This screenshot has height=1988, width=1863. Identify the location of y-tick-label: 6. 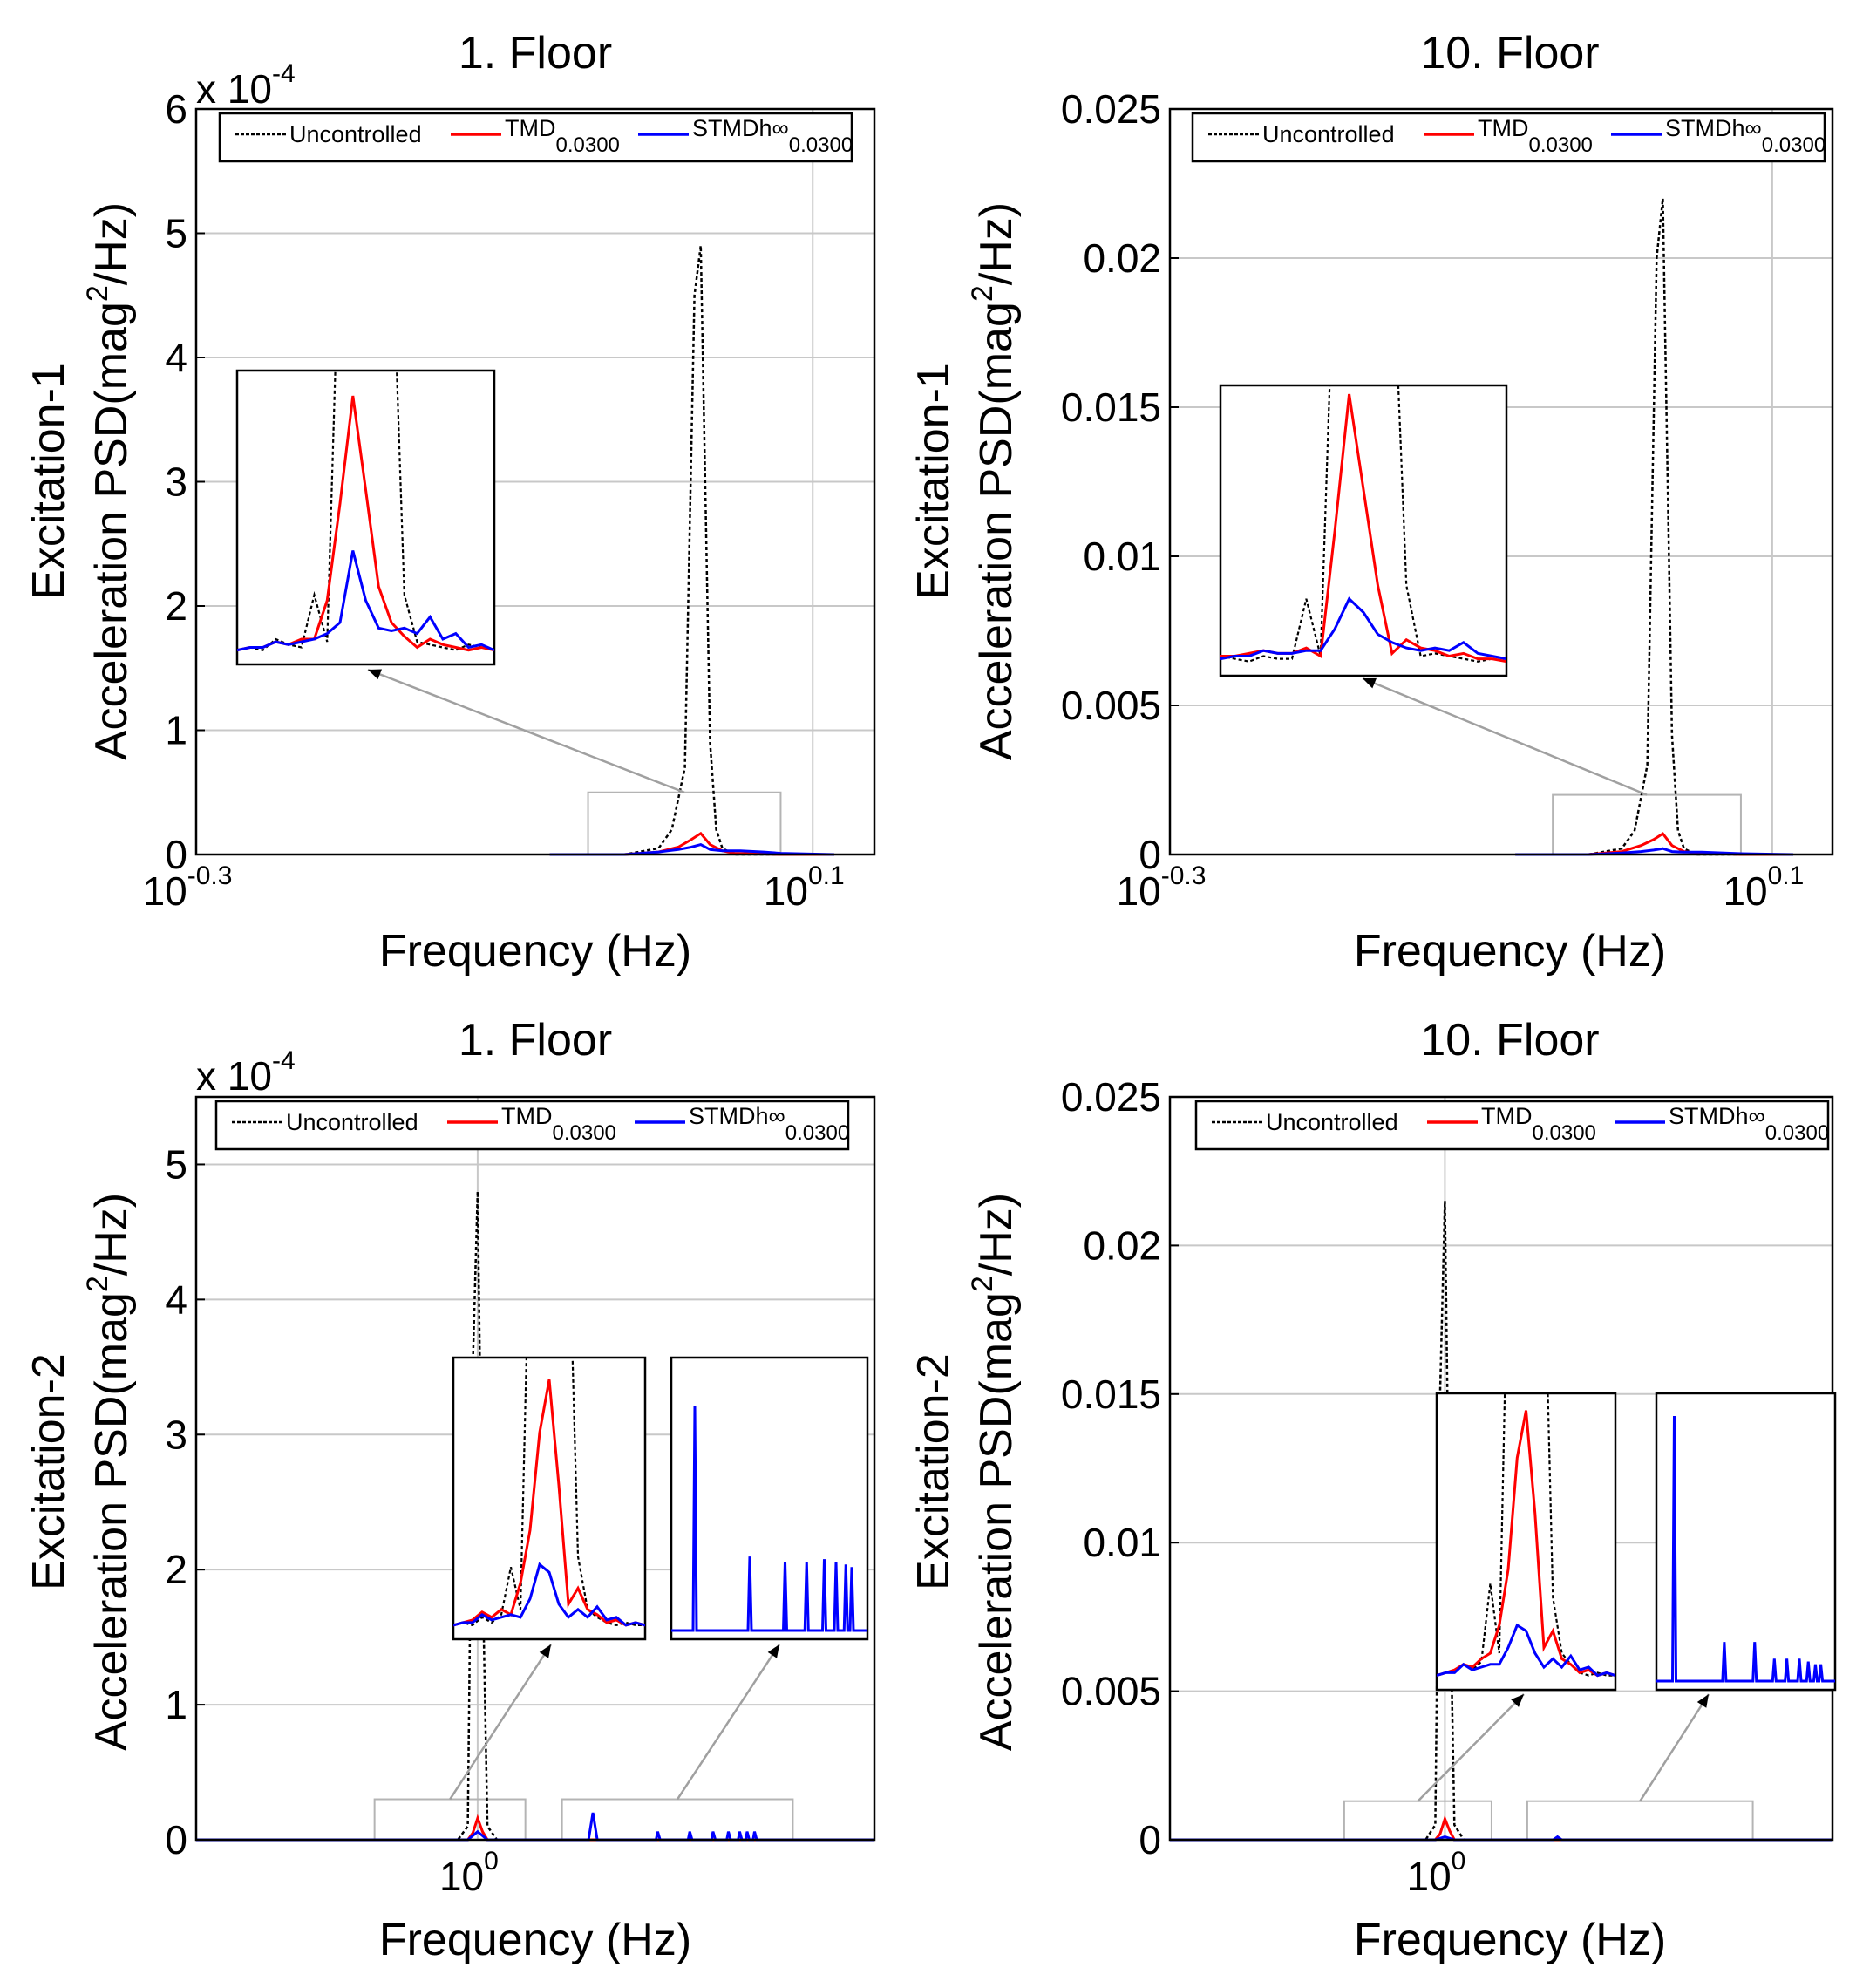
(176, 109).